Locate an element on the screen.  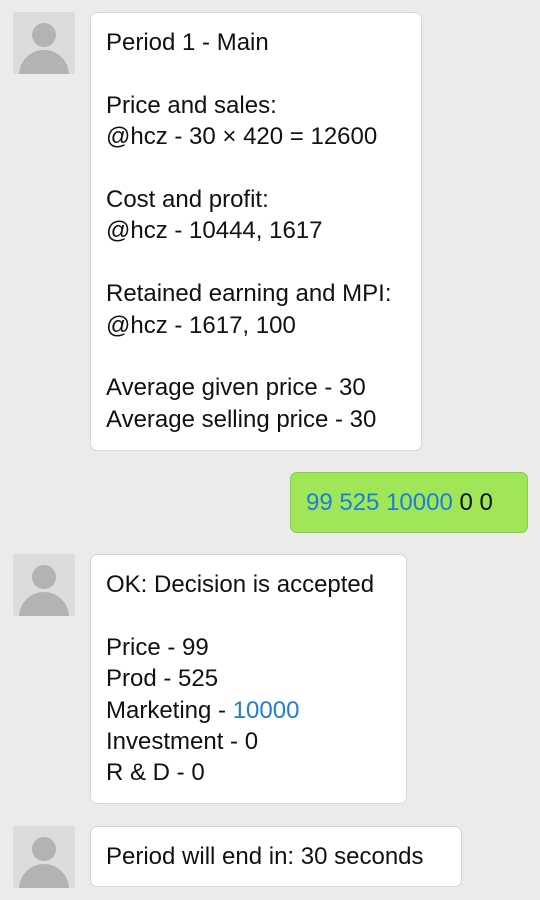
incoming-message-bubble: Period will end in: 30 seconds is located at coordinates (276, 856).